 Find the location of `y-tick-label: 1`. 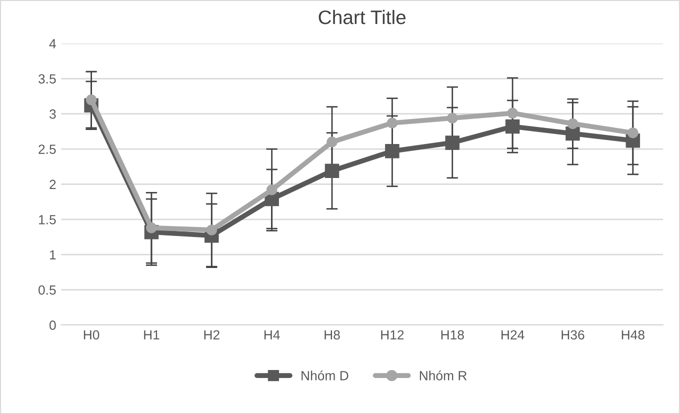

y-tick-label: 1 is located at coordinates (53, 255).